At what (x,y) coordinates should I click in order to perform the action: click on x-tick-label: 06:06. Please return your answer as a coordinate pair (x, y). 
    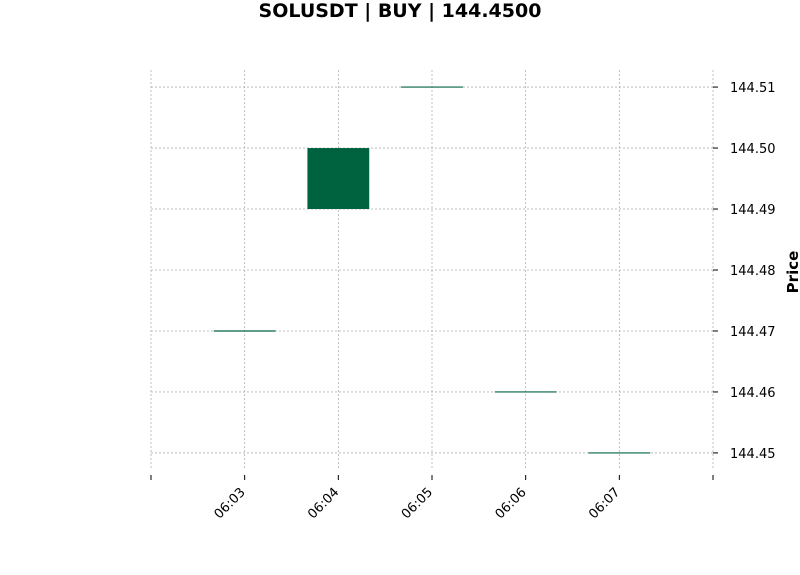
    Looking at the image, I should click on (511, 503).